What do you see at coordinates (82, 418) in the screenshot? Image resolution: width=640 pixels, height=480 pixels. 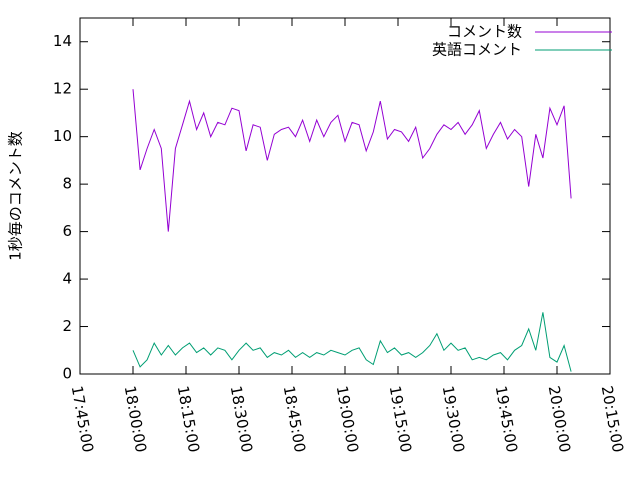 I see `x-tick-label: 17:45:00` at bounding box center [82, 418].